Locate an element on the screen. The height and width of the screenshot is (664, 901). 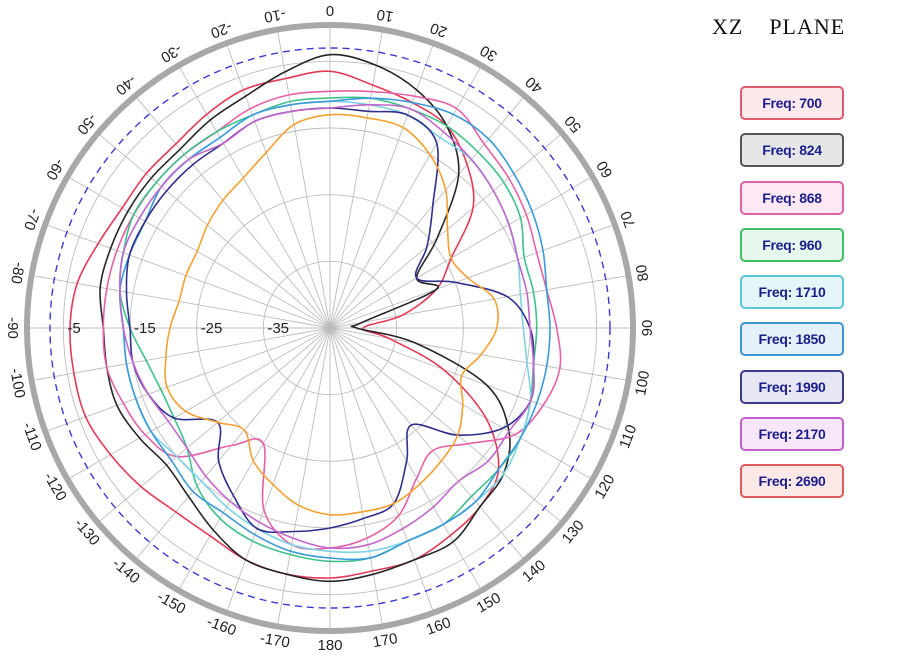
angle-label: 10 is located at coordinates (384, 15).